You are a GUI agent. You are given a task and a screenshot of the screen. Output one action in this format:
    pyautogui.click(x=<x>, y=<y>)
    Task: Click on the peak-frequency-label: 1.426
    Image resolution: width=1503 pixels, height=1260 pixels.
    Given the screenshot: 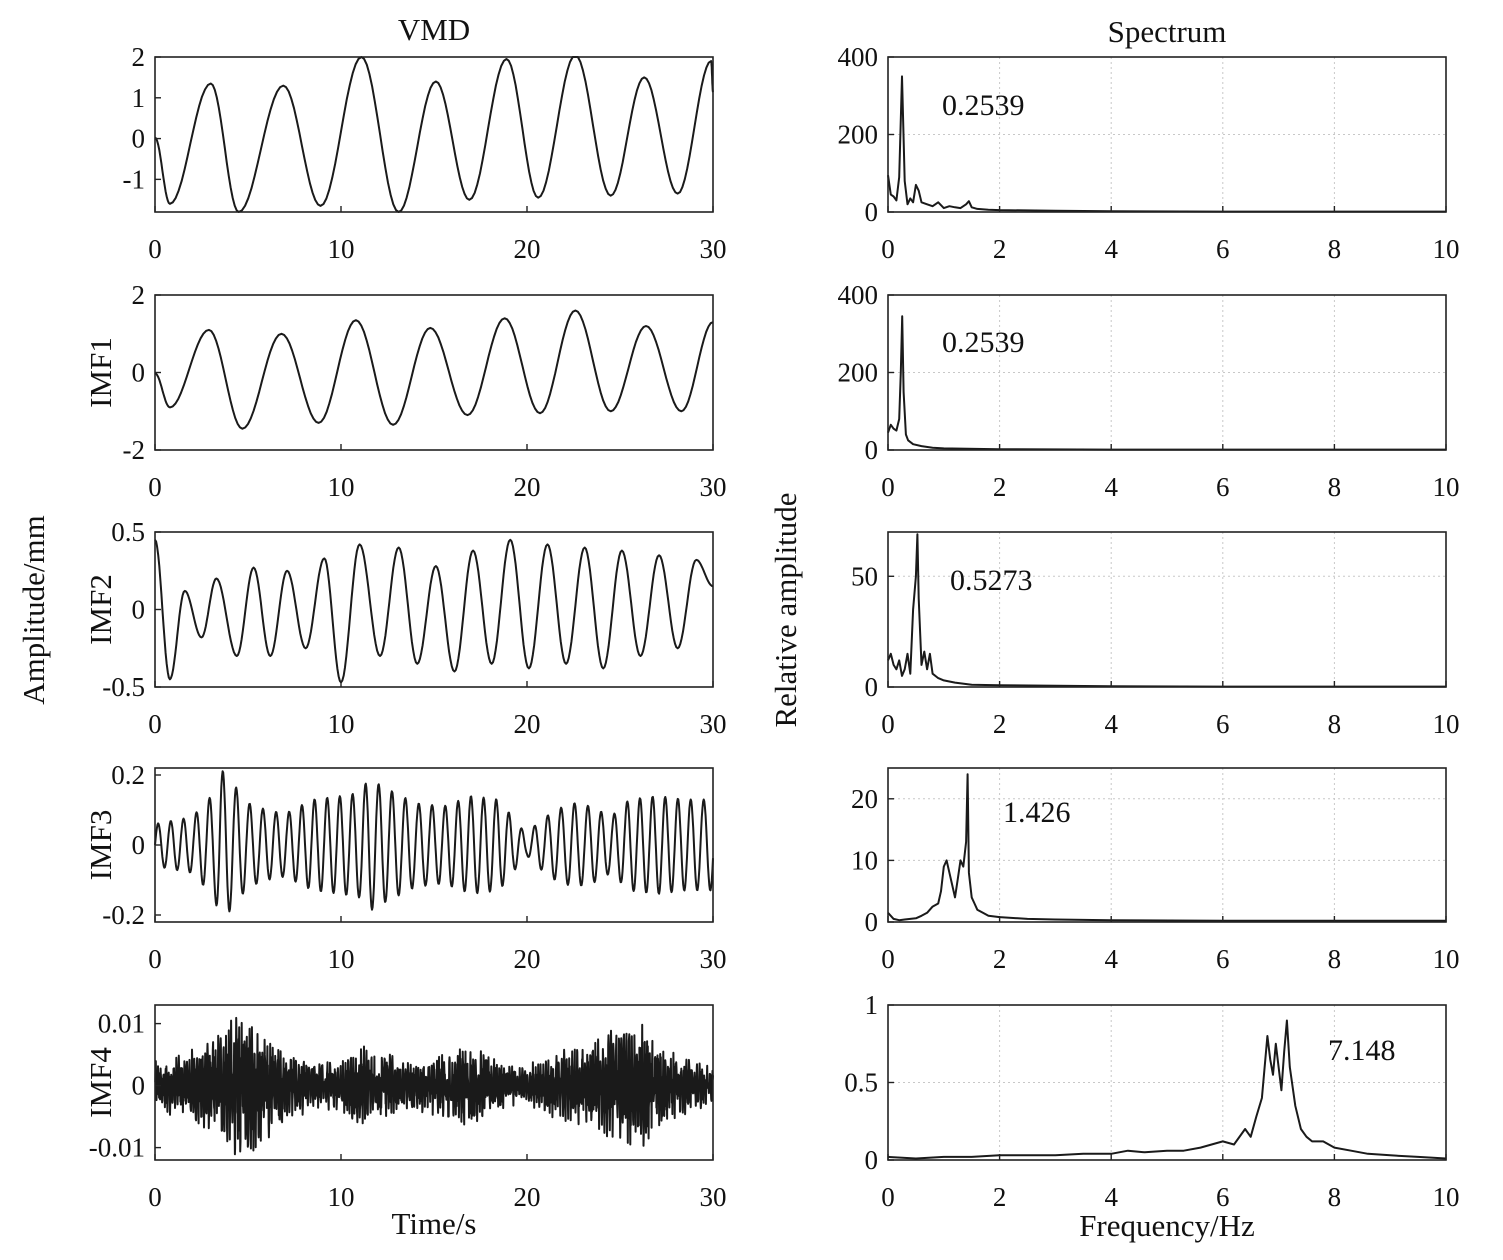 What is the action you would take?
    pyautogui.click(x=1037, y=812)
    